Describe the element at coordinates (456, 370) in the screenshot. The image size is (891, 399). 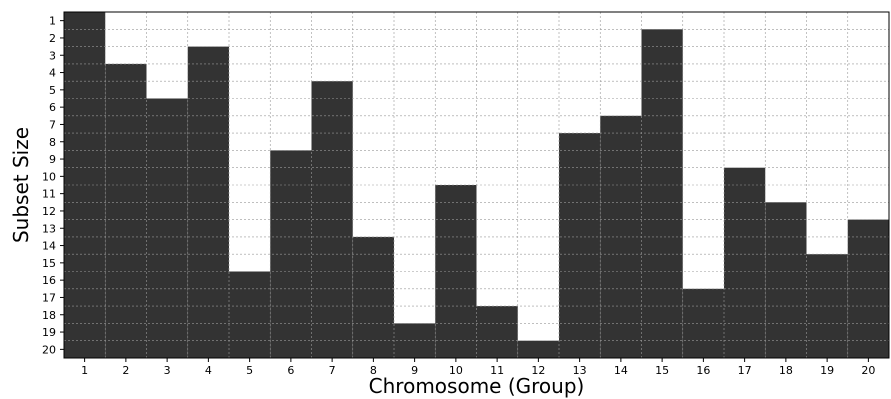
I see `x-tick-label: 10` at that location.